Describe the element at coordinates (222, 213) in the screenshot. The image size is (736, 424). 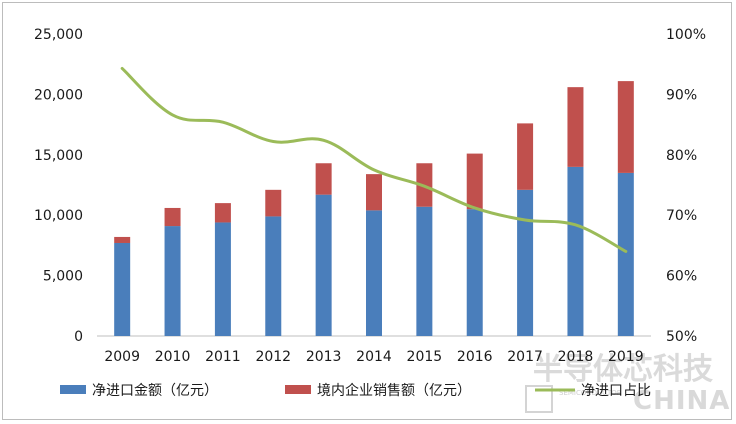
I see `bar-domestic-2011` at that location.